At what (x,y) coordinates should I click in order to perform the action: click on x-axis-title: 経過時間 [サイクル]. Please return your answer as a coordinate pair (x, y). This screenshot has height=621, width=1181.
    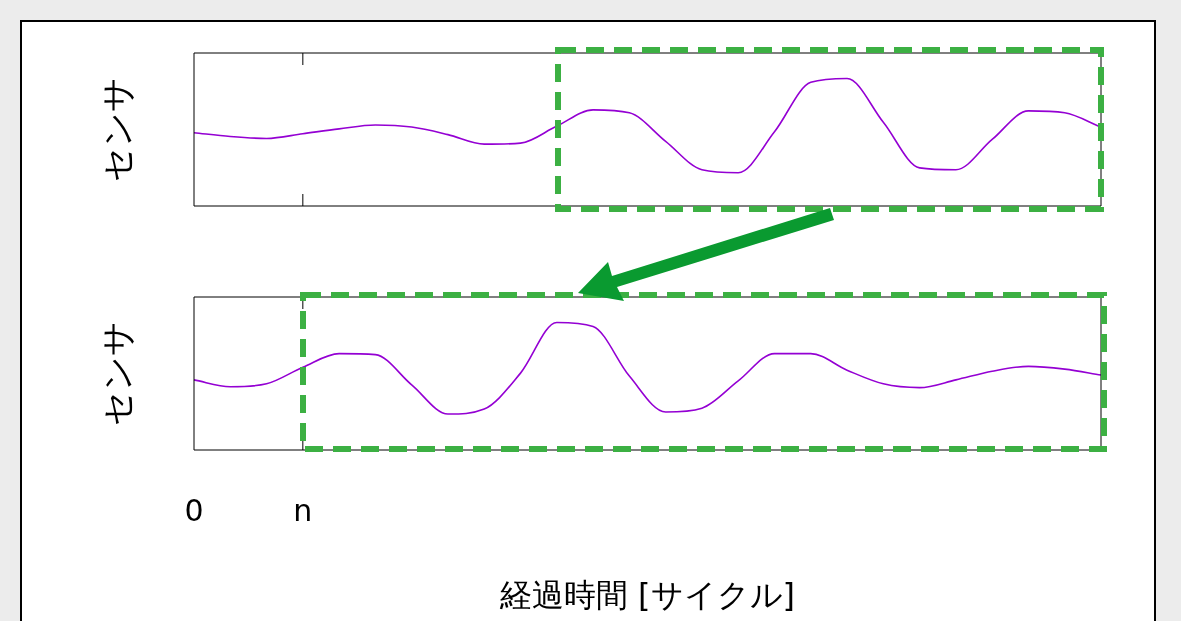
    Looking at the image, I should click on (647, 595).